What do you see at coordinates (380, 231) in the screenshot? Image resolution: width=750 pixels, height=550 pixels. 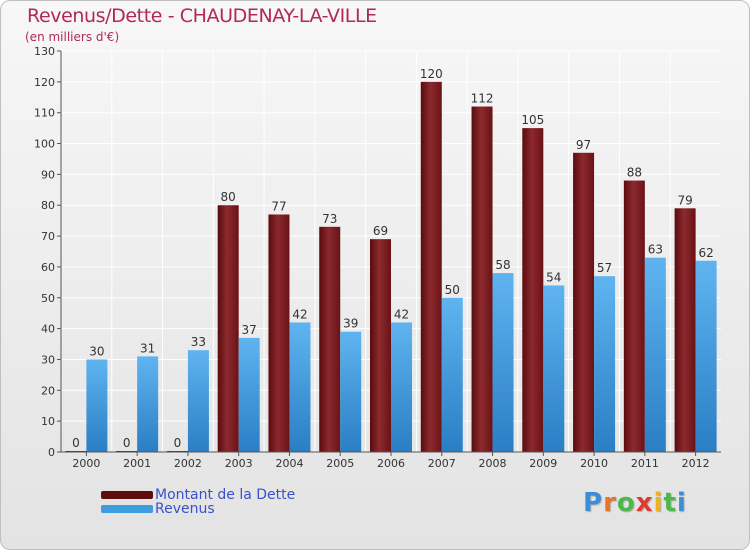 I see `label-dette-2006: 69` at bounding box center [380, 231].